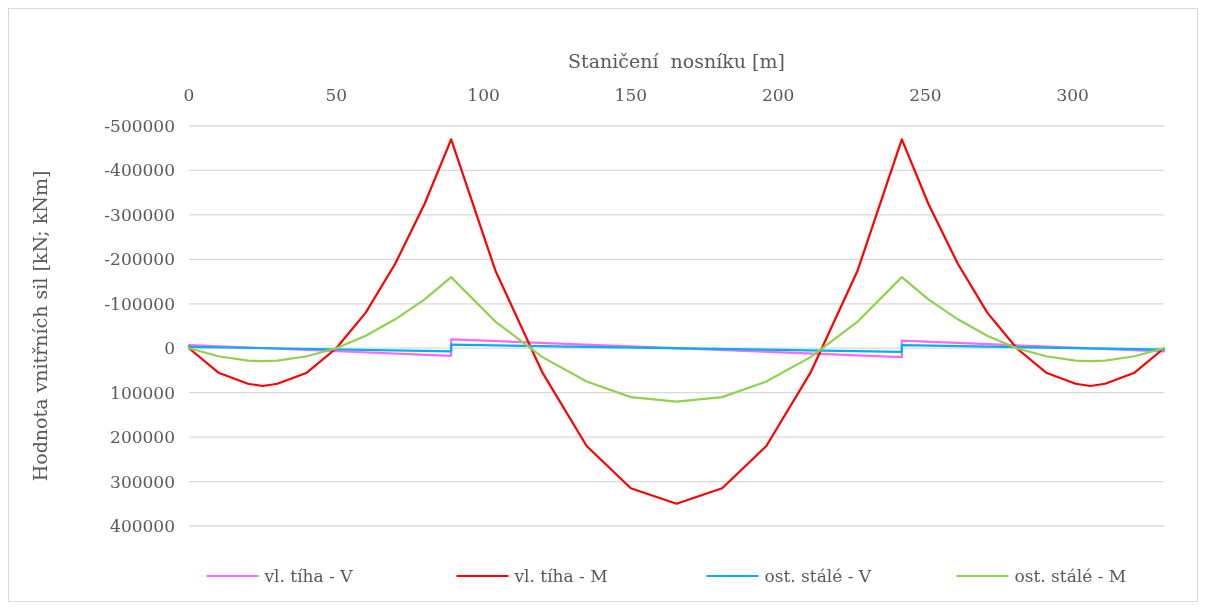 Image resolution: width=1206 pixels, height=610 pixels. Describe the element at coordinates (139, 303) in the screenshot. I see `y-tick-label: -100000` at that location.